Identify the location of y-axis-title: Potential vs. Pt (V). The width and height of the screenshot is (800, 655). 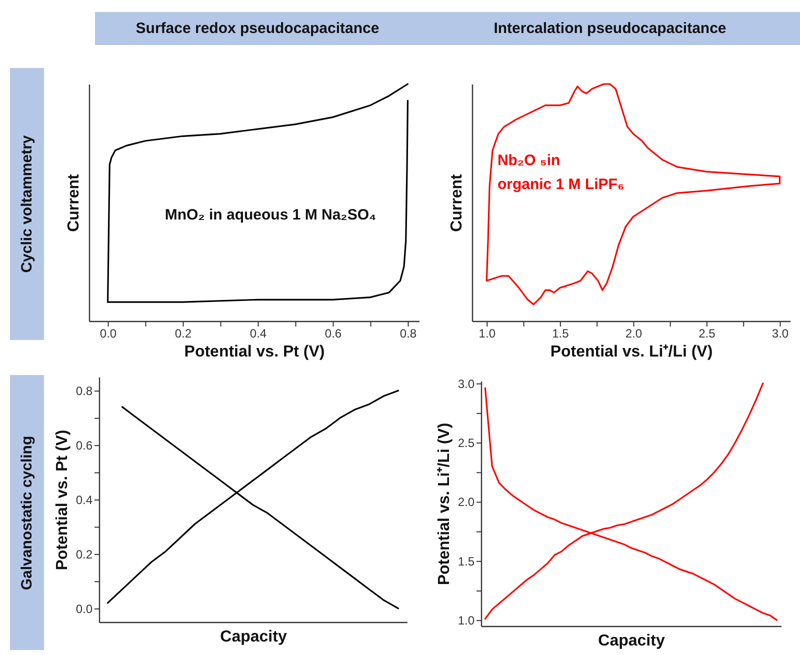
(62, 500).